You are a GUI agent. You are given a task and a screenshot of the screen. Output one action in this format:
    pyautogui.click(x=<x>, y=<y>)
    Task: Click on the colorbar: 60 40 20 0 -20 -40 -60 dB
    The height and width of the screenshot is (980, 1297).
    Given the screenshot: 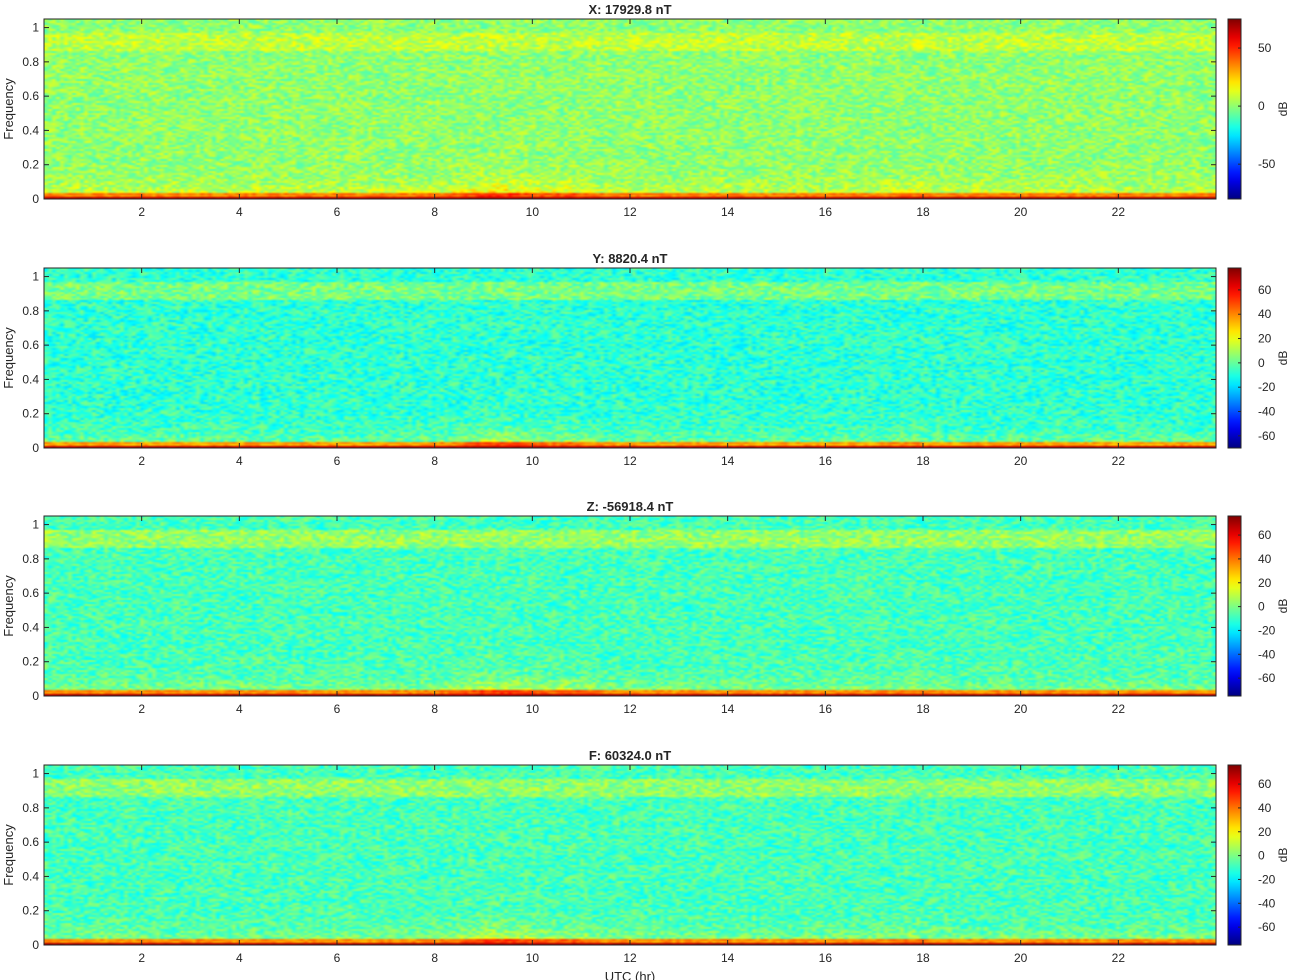 What is the action you would take?
    pyautogui.click(x=1258, y=358)
    